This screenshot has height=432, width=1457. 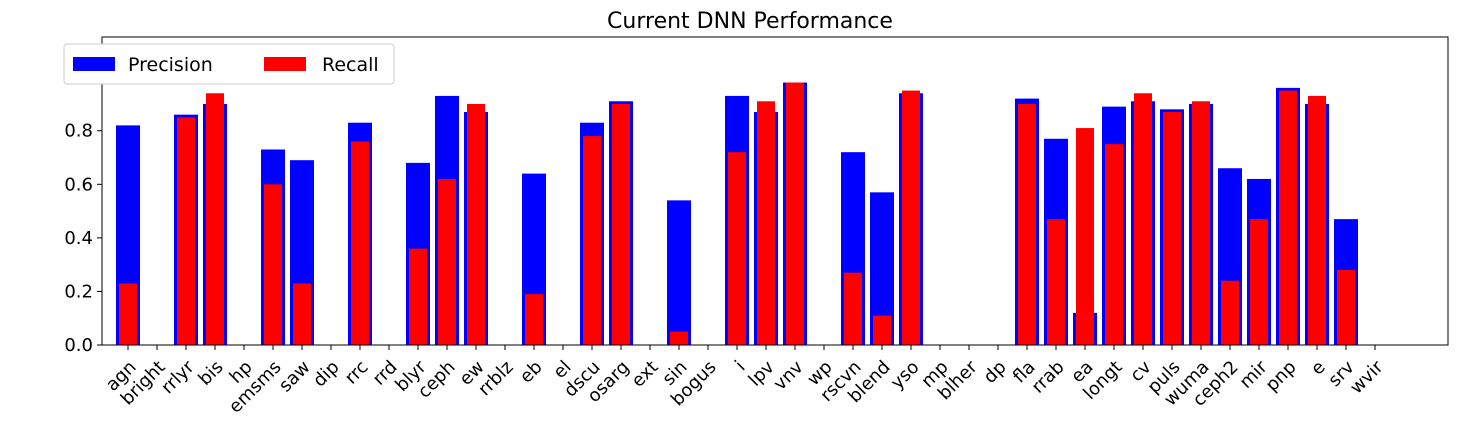 What do you see at coordinates (766, 223) in the screenshot?
I see `bar-recall-lpv` at bounding box center [766, 223].